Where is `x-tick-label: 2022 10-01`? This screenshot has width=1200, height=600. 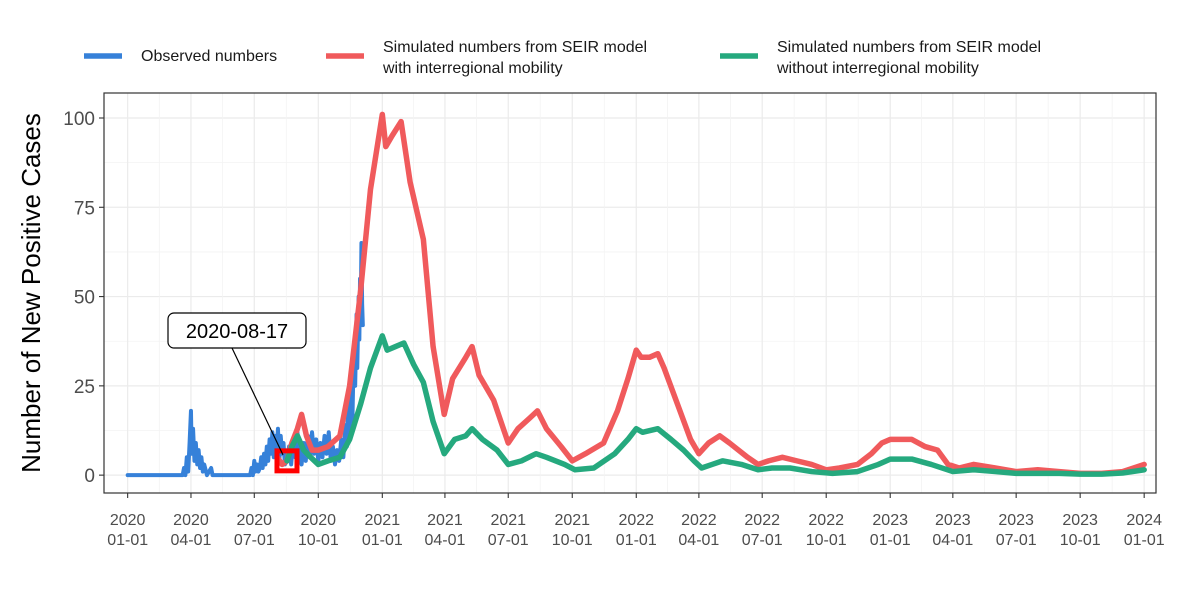 x-tick-label: 2022 10-01 is located at coordinates (826, 530).